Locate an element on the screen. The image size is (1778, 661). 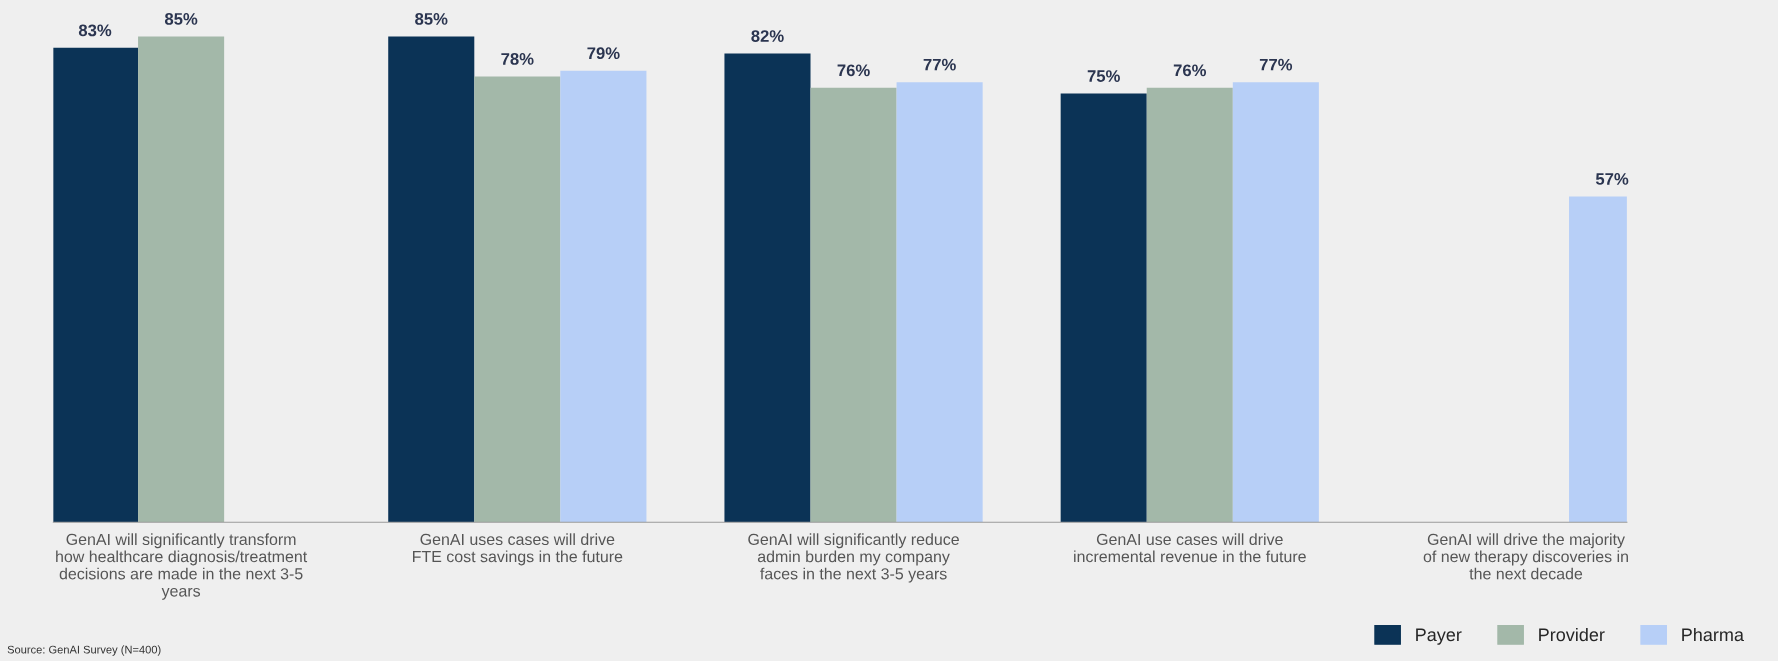
x-tick-label: GenAI will drive the majority of new therapy discoveries in the next decade is located at coordinates (1525, 556).